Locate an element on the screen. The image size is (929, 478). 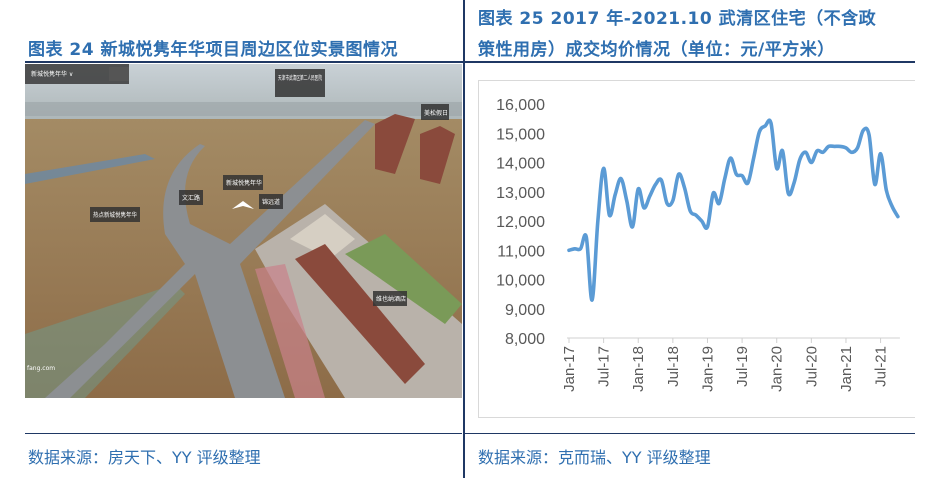
right-source-note: 数据来源：克而瑞、YY 评级整理 is located at coordinates (594, 457).